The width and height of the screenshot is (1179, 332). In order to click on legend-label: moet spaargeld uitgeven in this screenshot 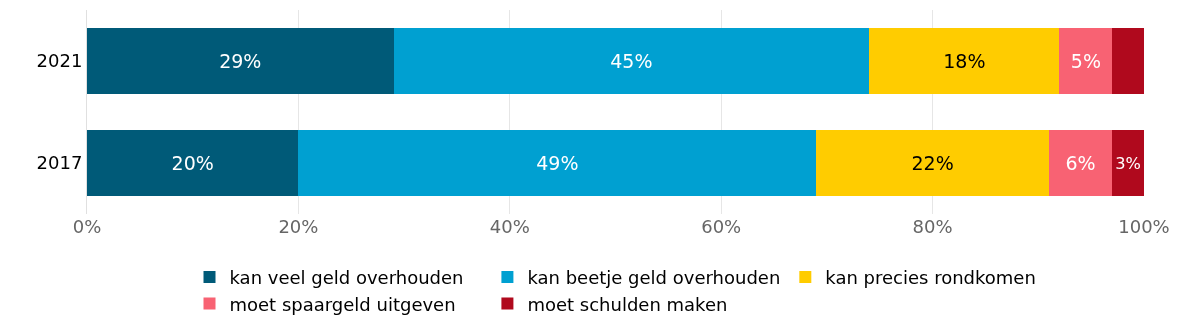, I will do `click(342, 304)`.